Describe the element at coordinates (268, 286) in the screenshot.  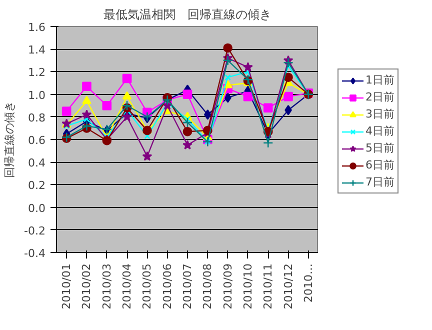
I see `x-tick-label: 2010/11` at that location.